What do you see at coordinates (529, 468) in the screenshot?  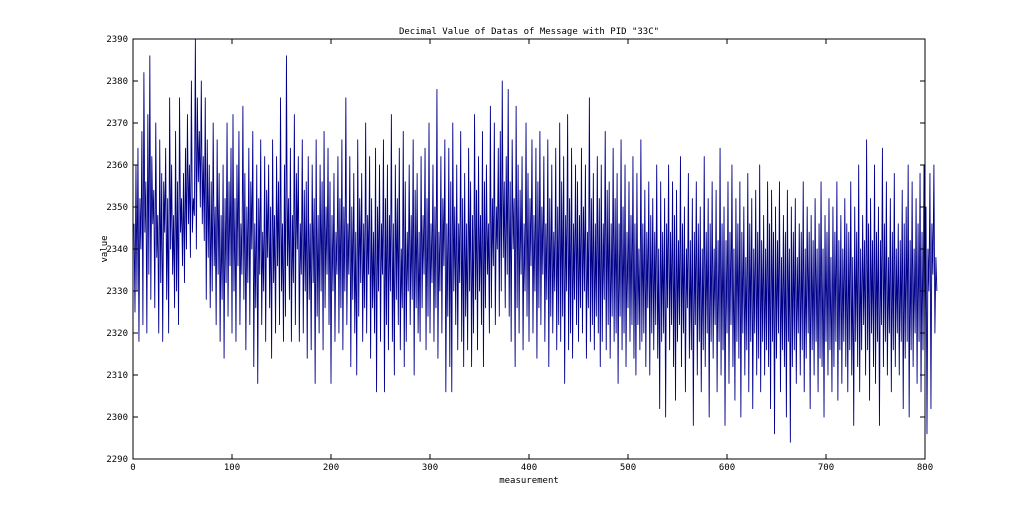 I see `x-tick-label: 400` at bounding box center [529, 468].